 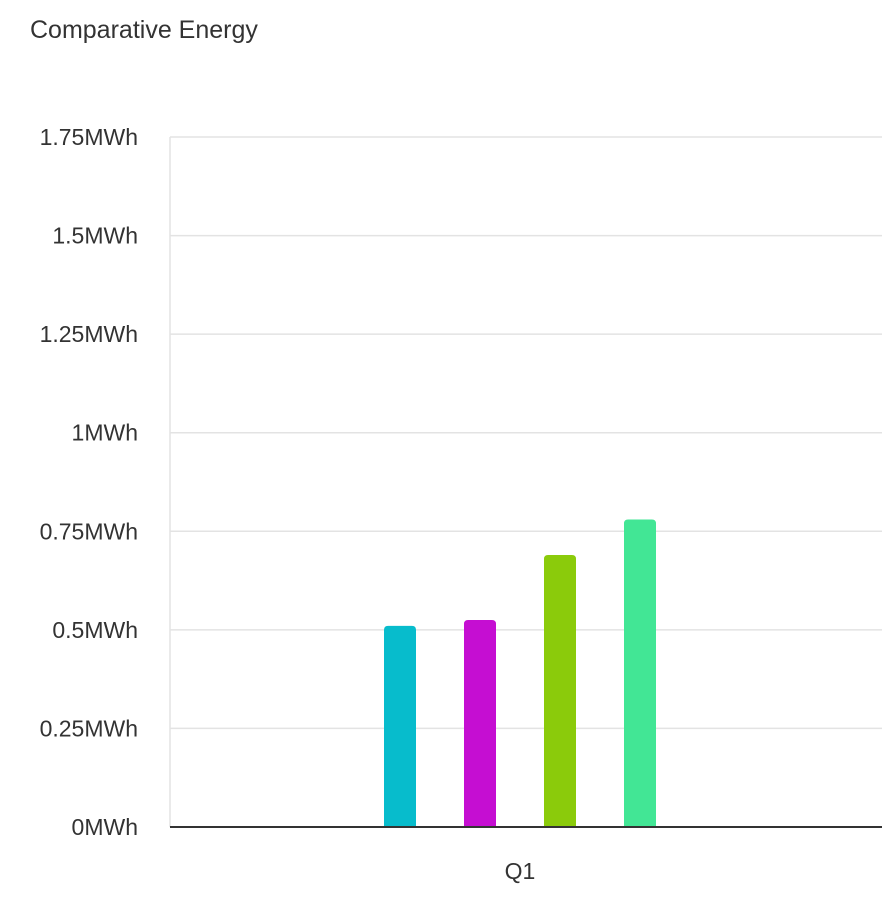 What do you see at coordinates (105, 827) in the screenshot?
I see `y-tick-label: 0MWh` at bounding box center [105, 827].